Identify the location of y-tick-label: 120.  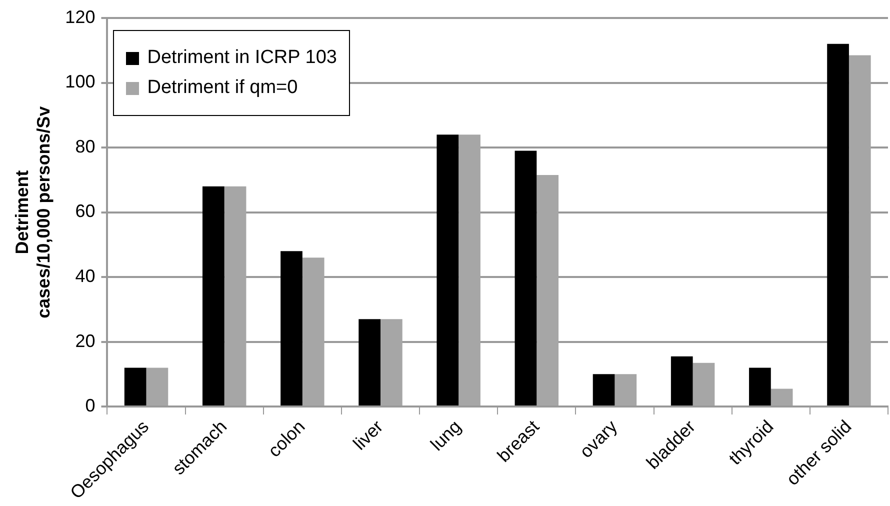
(80, 16).